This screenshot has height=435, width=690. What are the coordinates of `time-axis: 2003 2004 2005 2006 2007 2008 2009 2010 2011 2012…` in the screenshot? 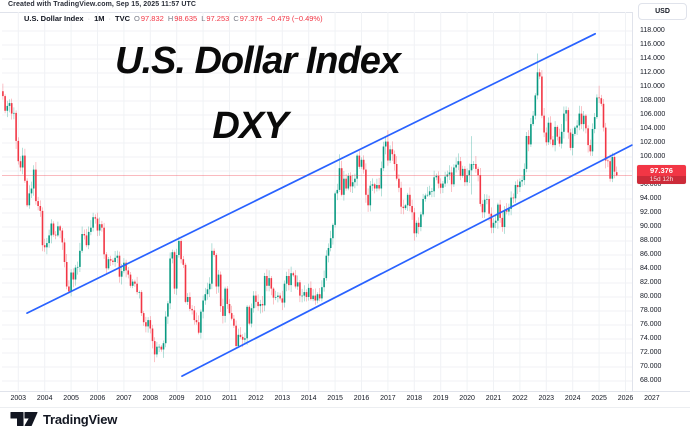 It's located at (330, 400).